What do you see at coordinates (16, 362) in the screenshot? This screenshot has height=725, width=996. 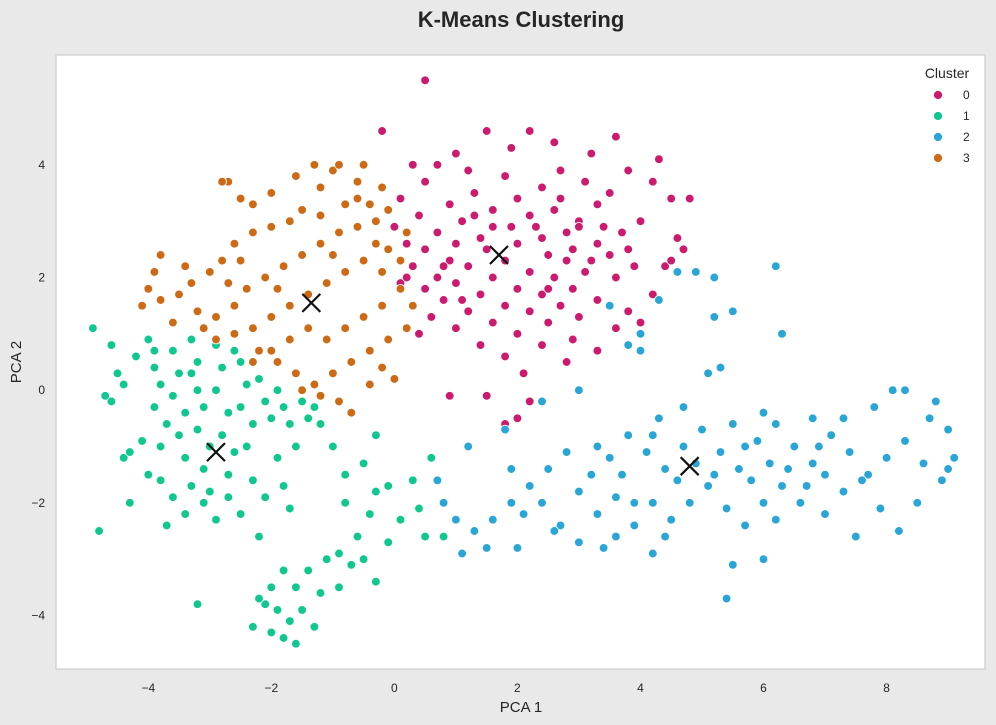 I see `y-axis-label: PCA 2` at bounding box center [16, 362].